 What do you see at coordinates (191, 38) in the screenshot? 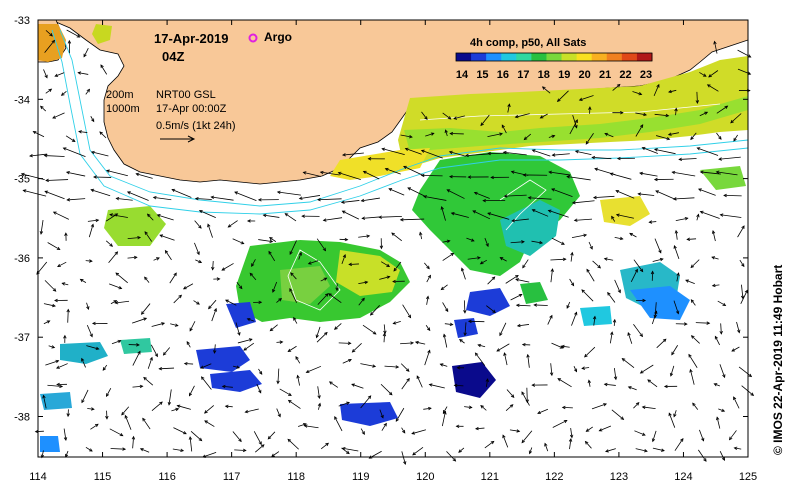
I see `date-label: 17-Apr-2019` at bounding box center [191, 38].